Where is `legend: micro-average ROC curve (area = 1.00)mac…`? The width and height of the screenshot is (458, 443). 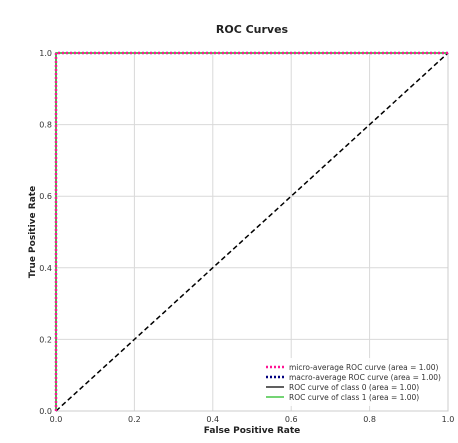 legend: micro-average ROC curve (area = 1.00)mac… is located at coordinates (350, 382).